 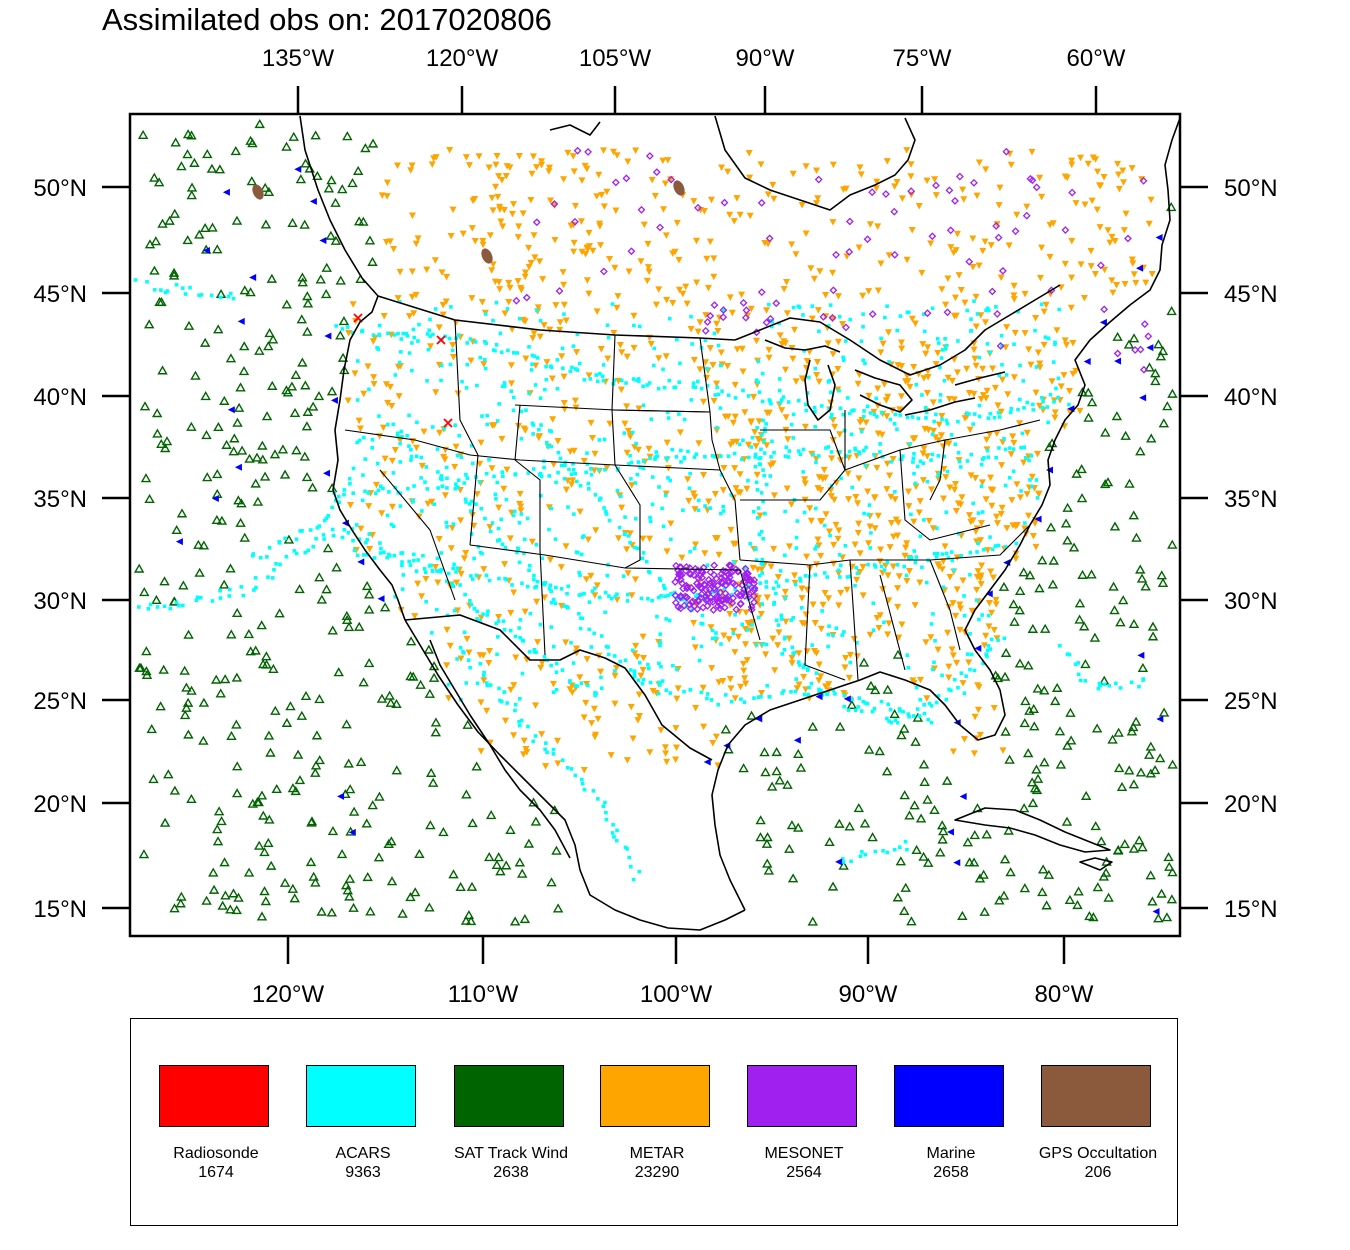 I want to click on bottom-lon-label: 90°W, so click(x=868, y=994).